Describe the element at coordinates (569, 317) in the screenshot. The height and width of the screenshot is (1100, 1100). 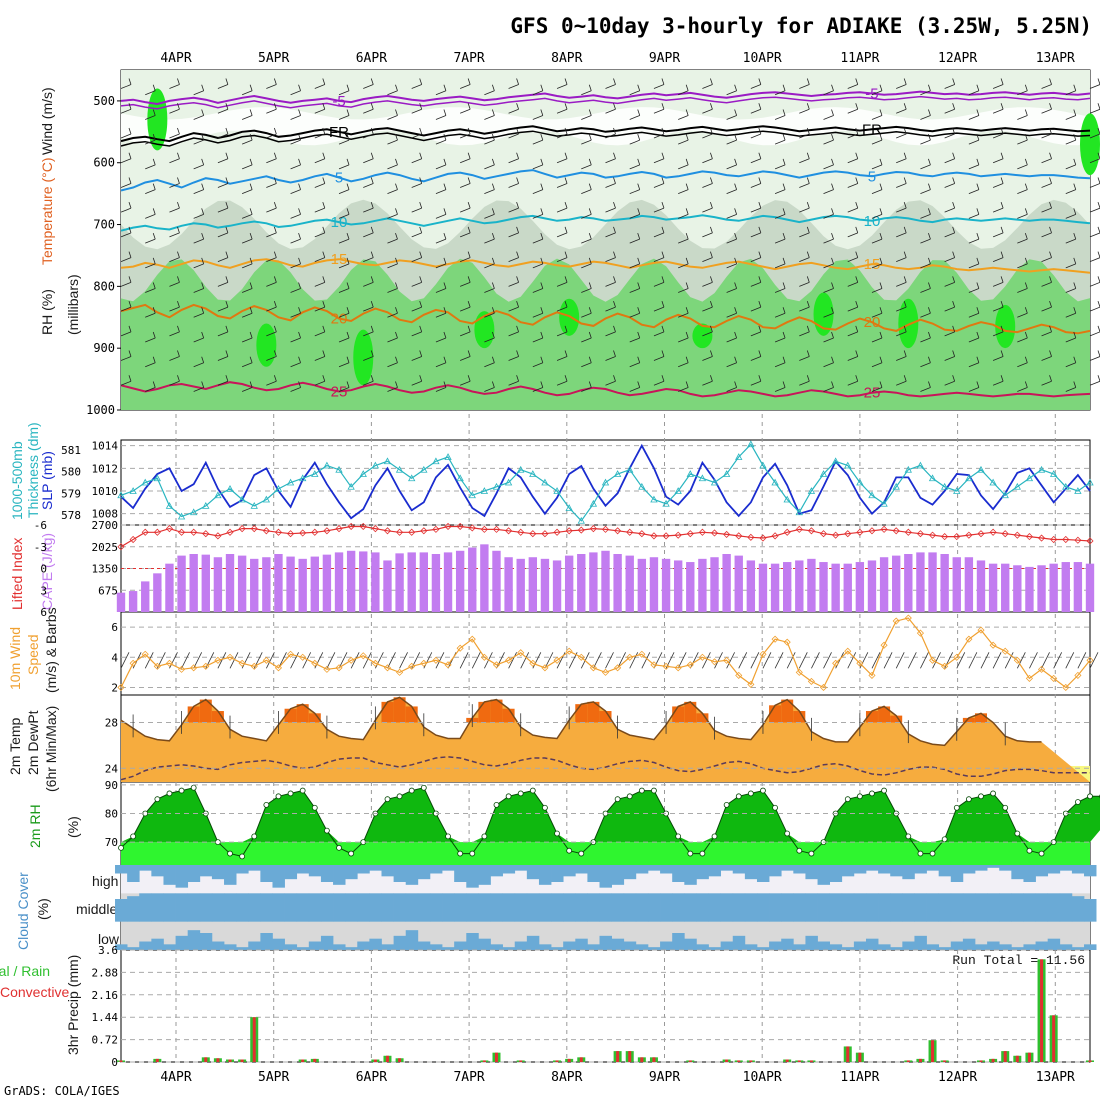
I see `rh-patch-bright` at that location.